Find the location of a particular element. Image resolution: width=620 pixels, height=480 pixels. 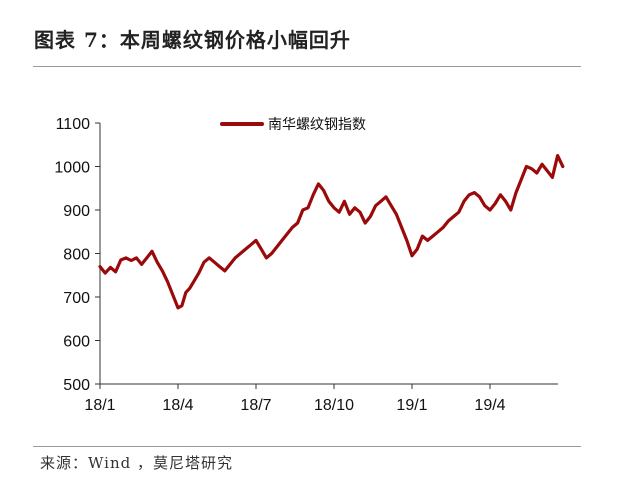

y-tick-label: 800 is located at coordinates (76, 255).